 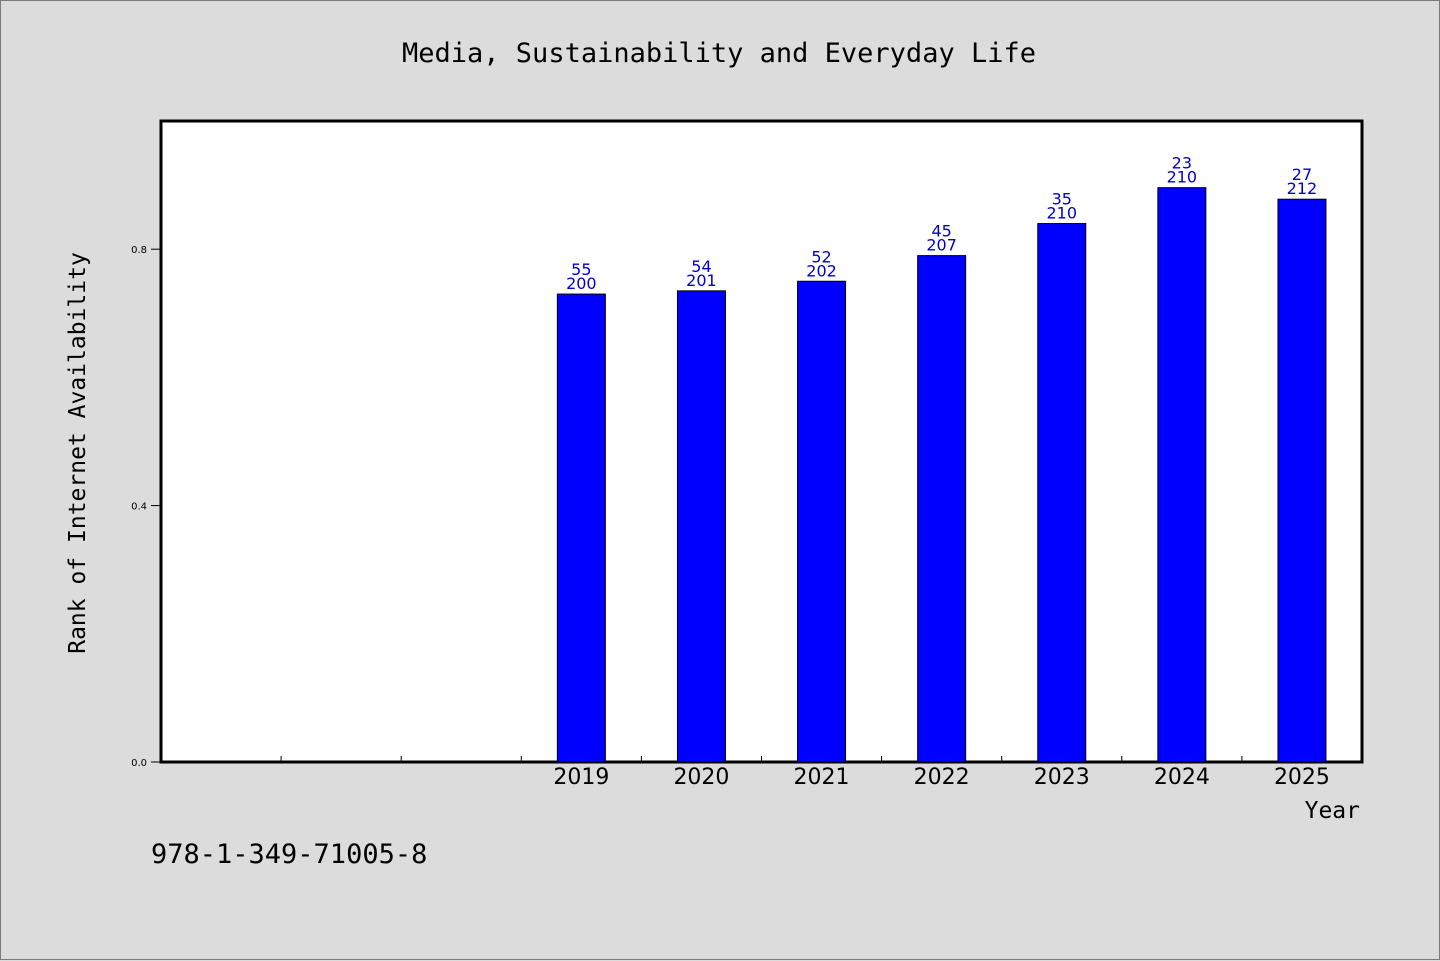 What do you see at coordinates (1302, 174) in the screenshot?
I see `bar-label-top: 27` at bounding box center [1302, 174].